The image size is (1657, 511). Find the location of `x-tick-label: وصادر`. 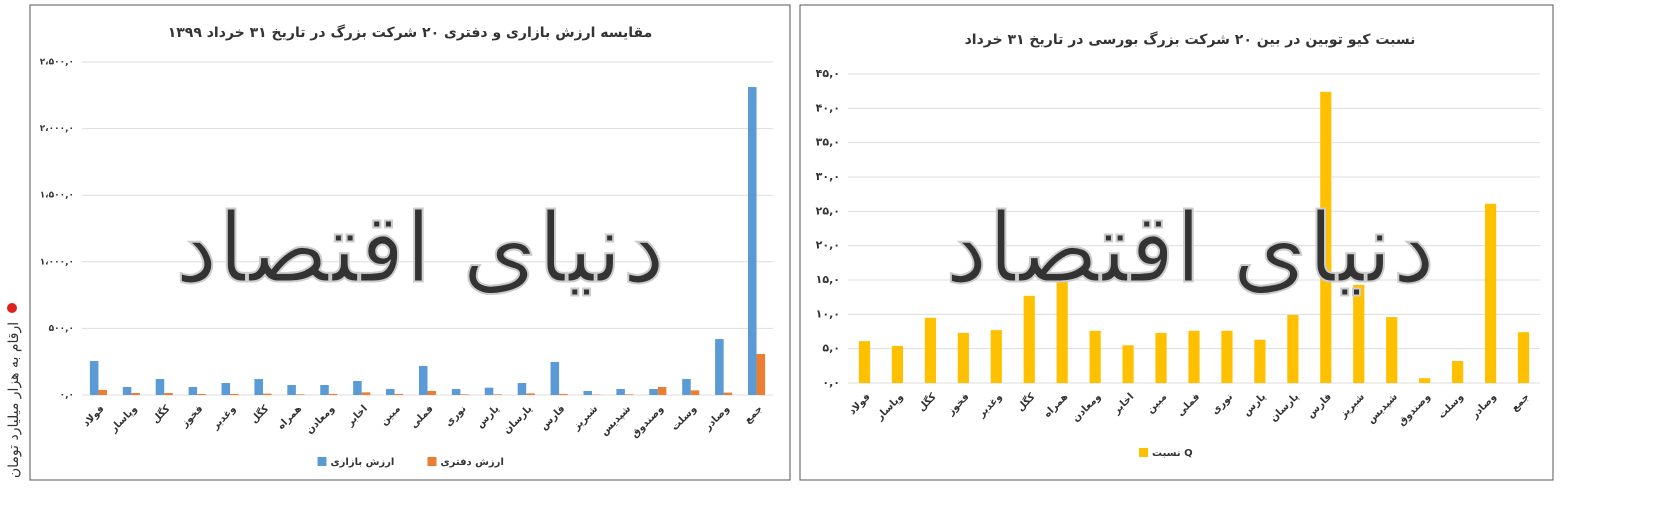

x-tick-label: وصادر is located at coordinates (717, 418).